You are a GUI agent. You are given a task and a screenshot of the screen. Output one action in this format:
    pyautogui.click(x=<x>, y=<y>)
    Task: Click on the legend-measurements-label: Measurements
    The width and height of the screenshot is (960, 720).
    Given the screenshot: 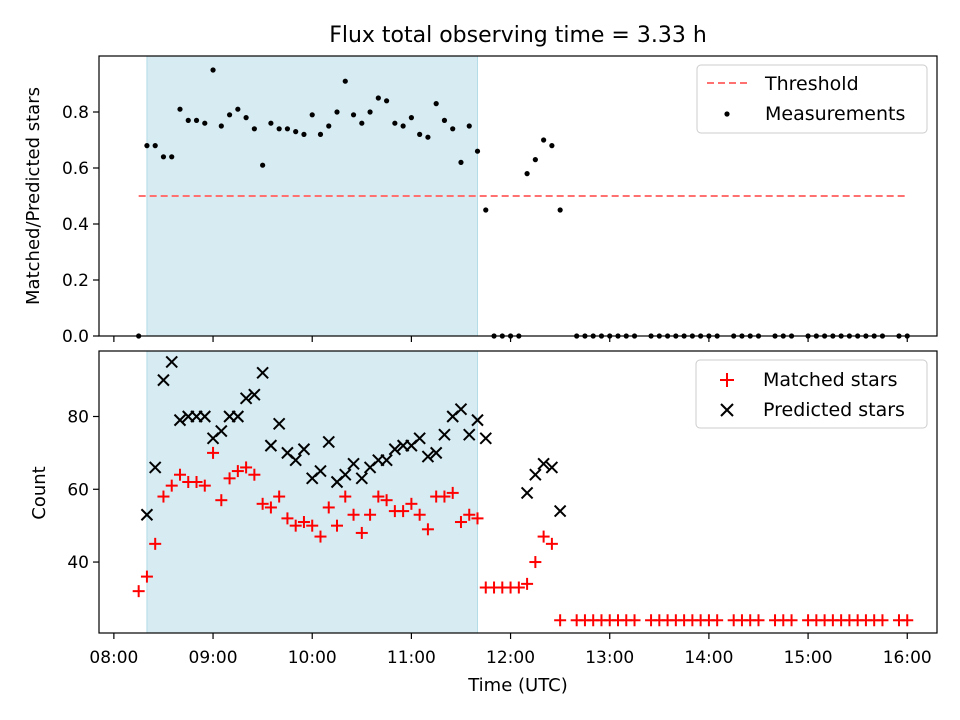 What is the action you would take?
    pyautogui.click(x=835, y=114)
    